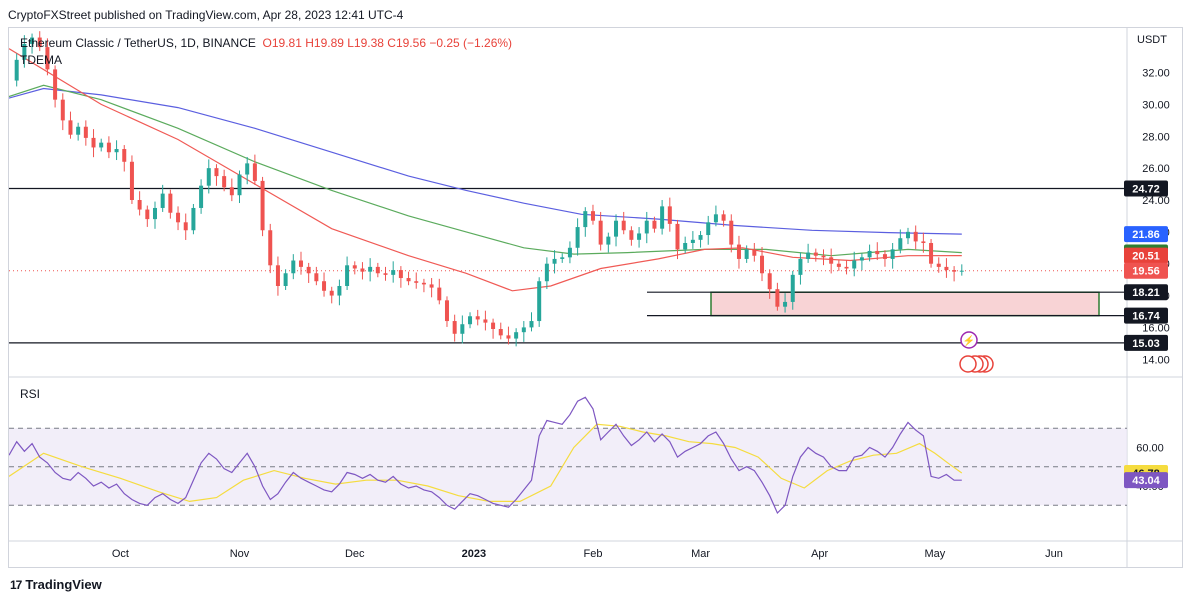 The width and height of the screenshot is (1193, 603). I want to click on demand-zone, so click(905, 304).